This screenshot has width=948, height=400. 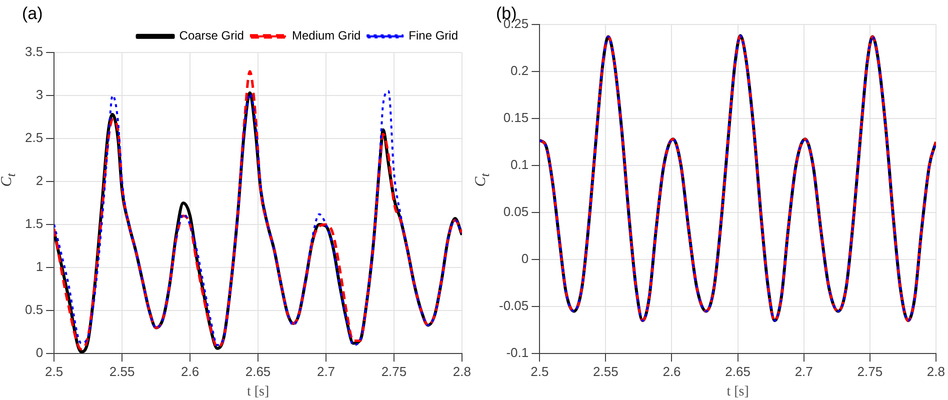 I want to click on legend-label: Coarse Grid, so click(x=211, y=35).